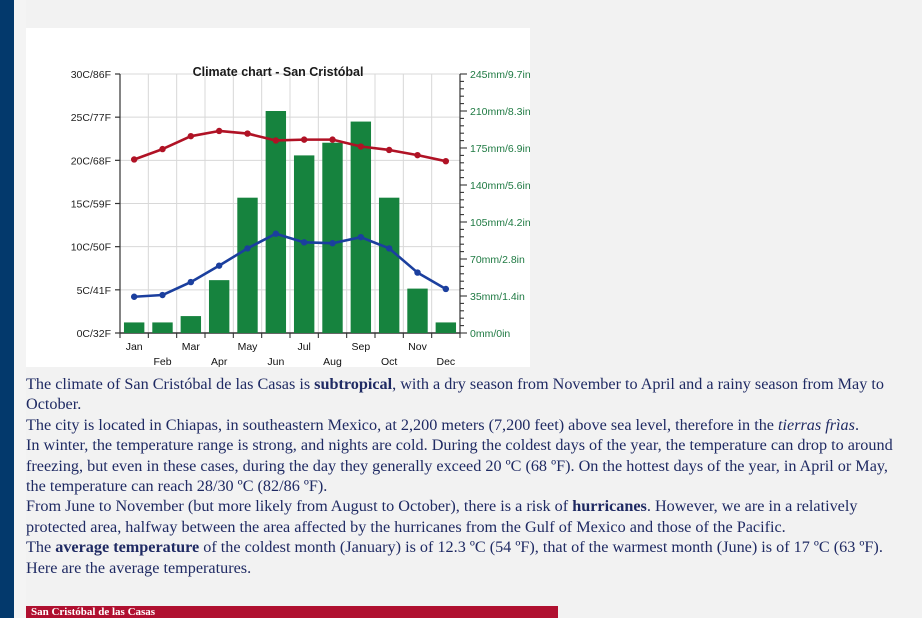 The image size is (922, 618). I want to click on right-tick-label: 35mm/1.4in, so click(497, 297).